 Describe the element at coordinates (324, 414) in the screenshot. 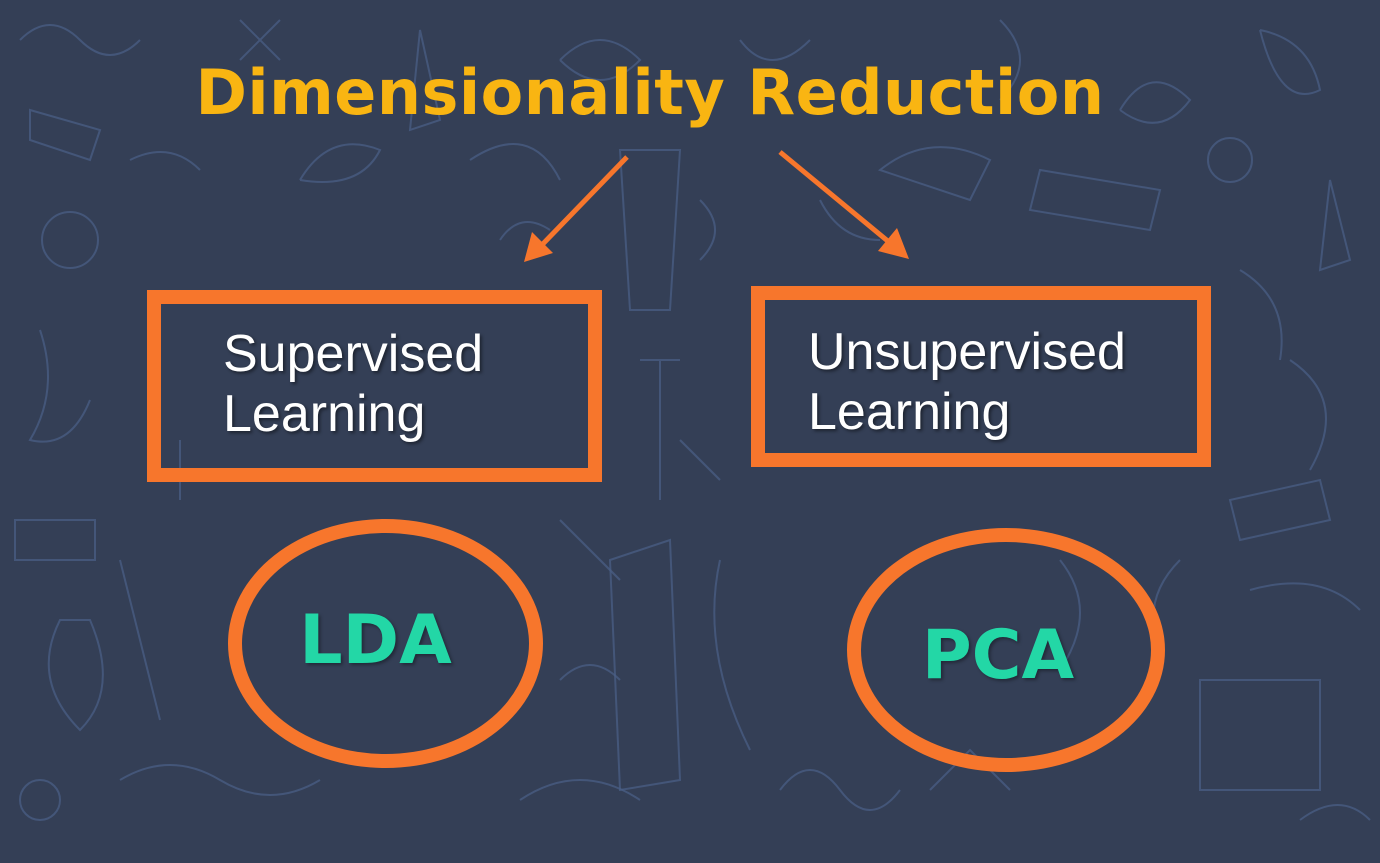

I see `supervised-label-line2: Learning` at that location.